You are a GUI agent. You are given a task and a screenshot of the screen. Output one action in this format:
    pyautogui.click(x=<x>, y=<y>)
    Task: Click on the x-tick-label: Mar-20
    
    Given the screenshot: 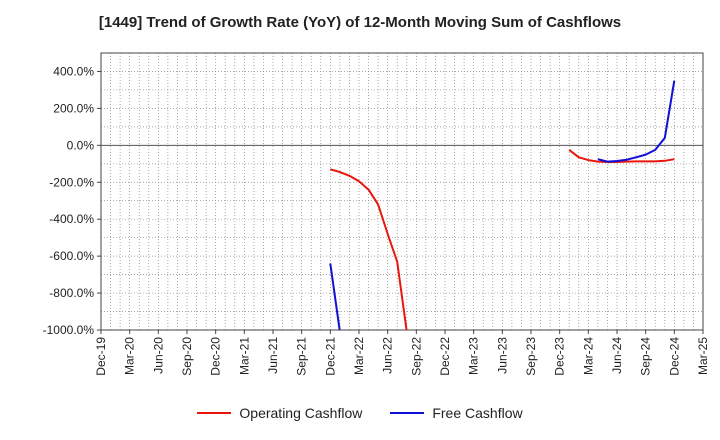 What is the action you would take?
    pyautogui.click(x=130, y=356)
    